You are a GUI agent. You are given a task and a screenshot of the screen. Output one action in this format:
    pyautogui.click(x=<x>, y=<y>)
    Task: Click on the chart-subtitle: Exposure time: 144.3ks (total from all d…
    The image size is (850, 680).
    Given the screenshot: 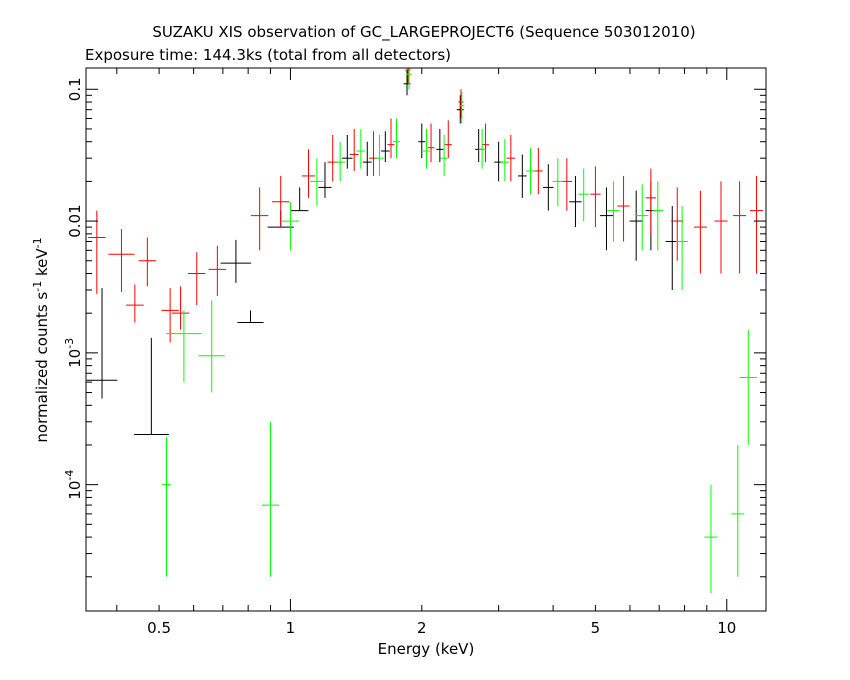 What is the action you would take?
    pyautogui.click(x=268, y=55)
    